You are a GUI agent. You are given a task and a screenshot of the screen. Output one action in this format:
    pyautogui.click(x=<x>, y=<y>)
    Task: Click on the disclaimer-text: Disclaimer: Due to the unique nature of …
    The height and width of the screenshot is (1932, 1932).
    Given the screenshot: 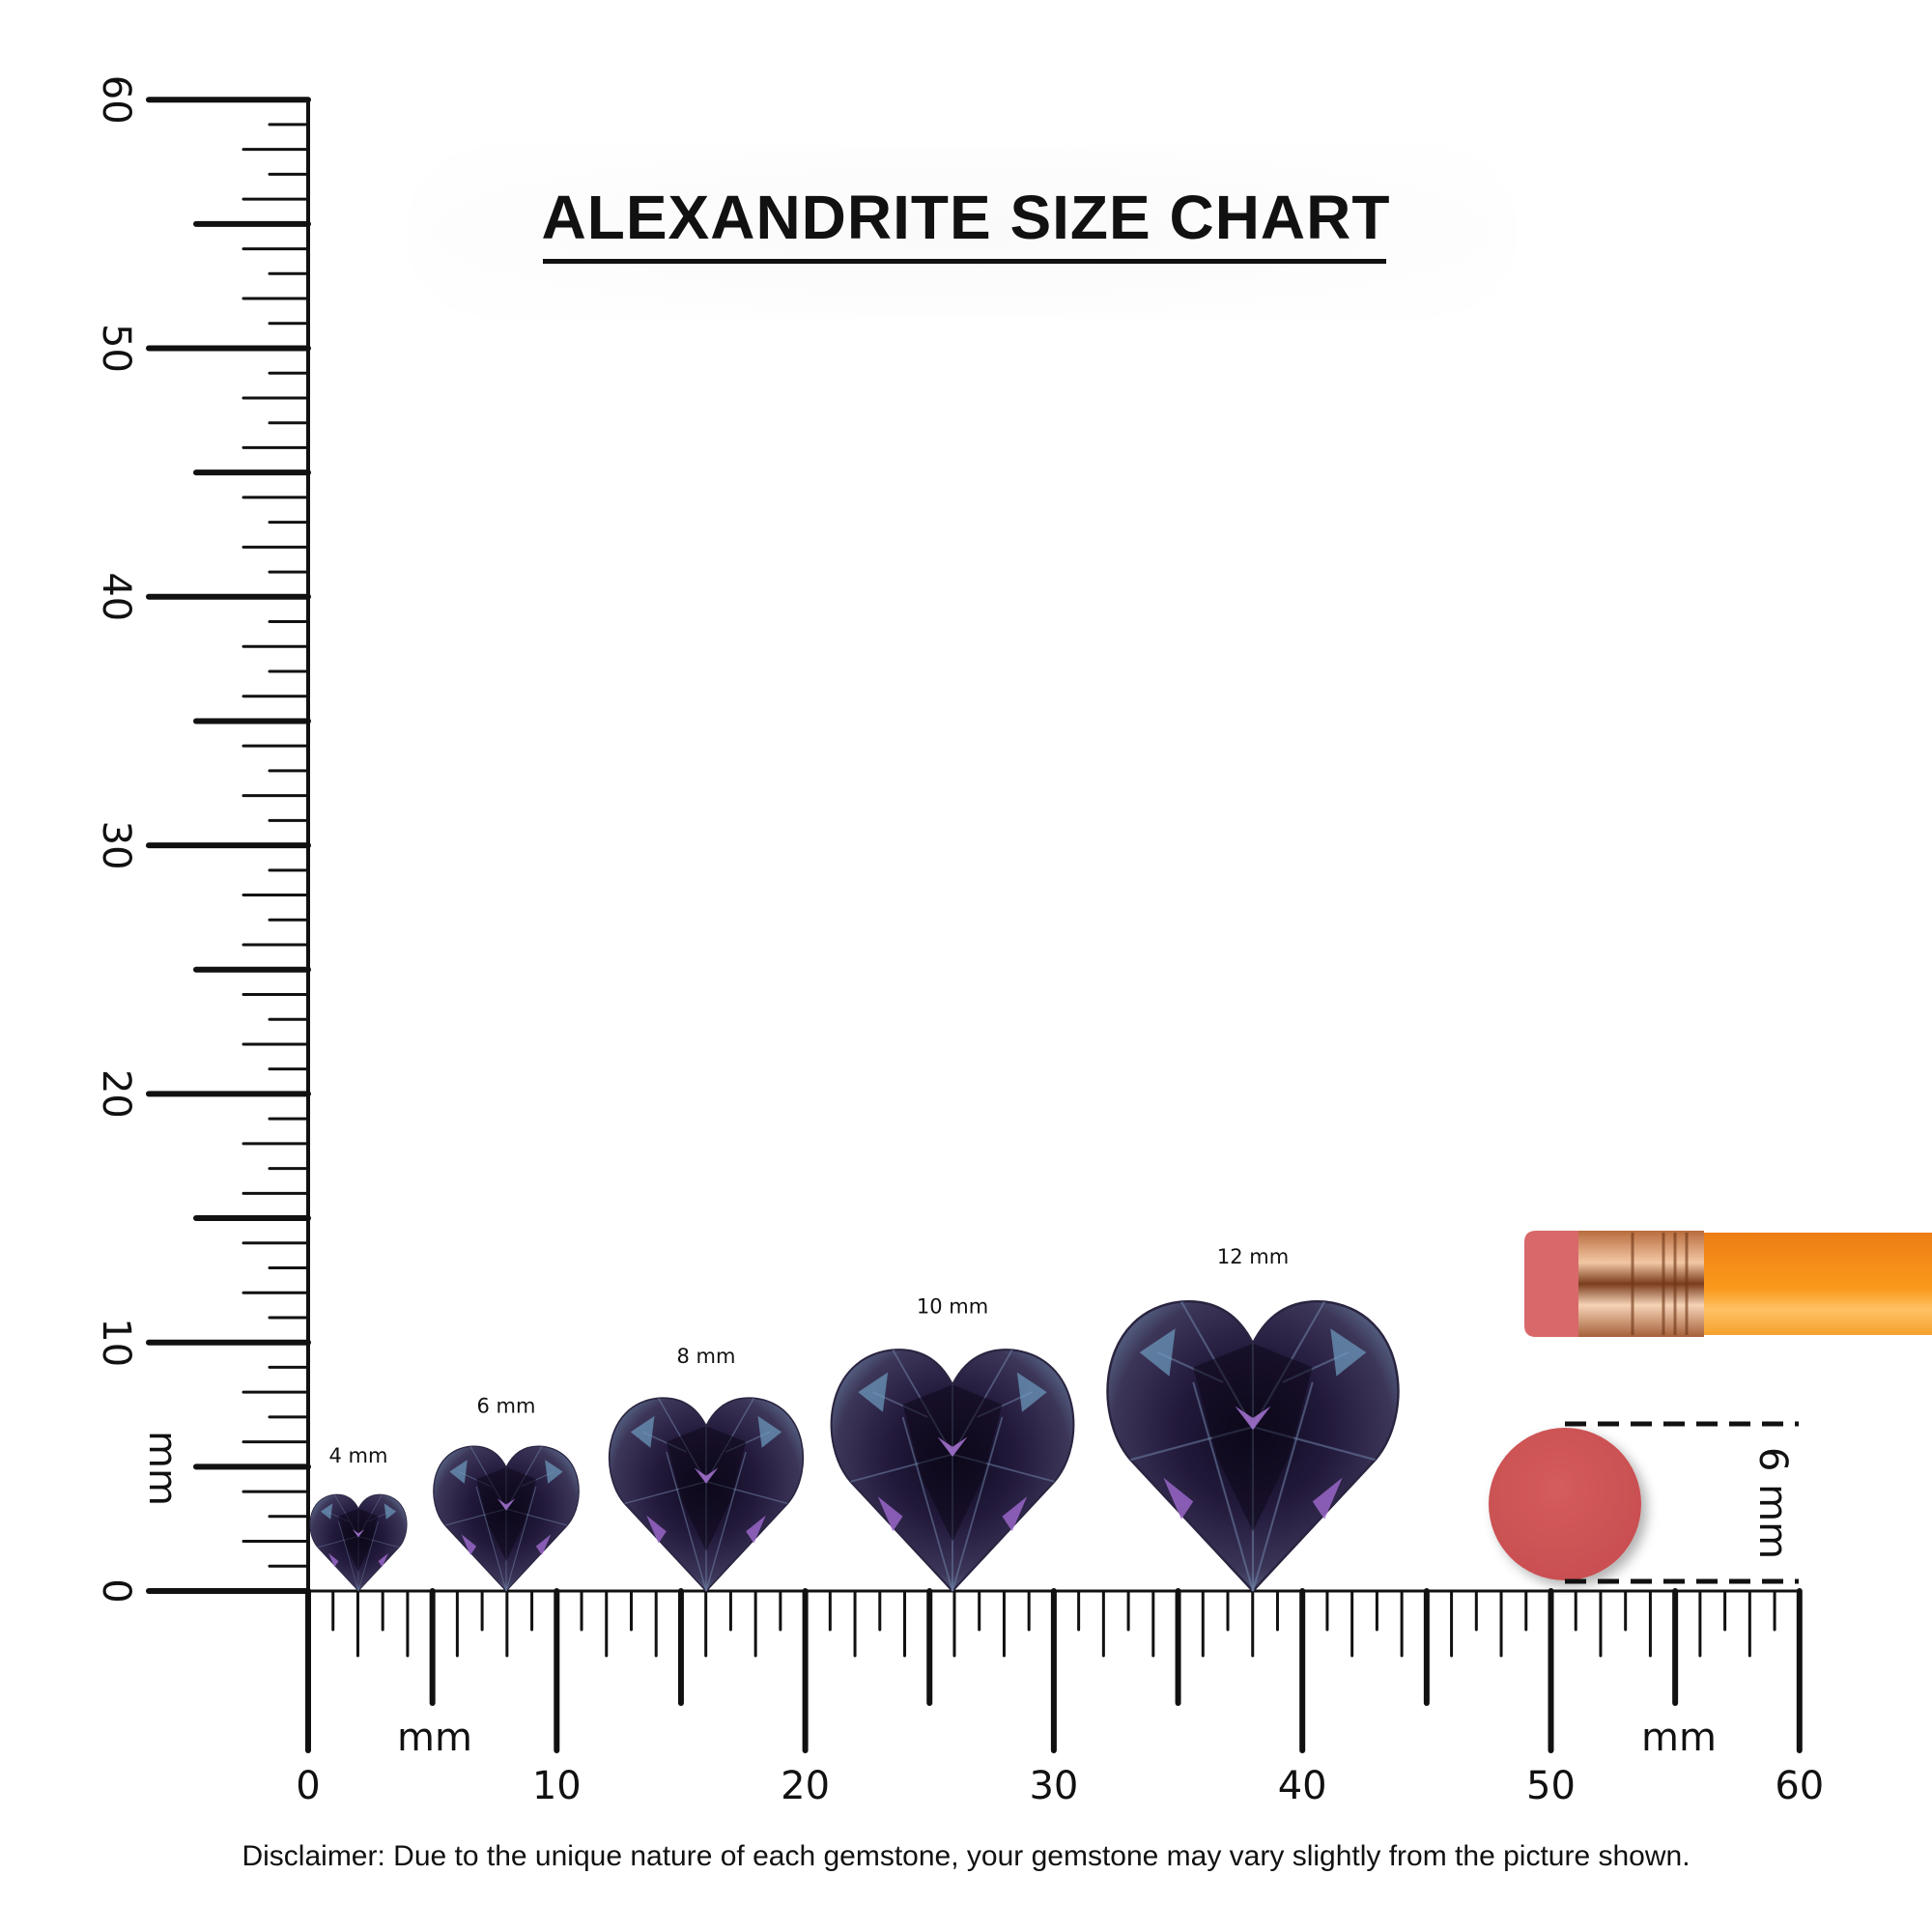 What is the action you would take?
    pyautogui.click(x=966, y=1856)
    